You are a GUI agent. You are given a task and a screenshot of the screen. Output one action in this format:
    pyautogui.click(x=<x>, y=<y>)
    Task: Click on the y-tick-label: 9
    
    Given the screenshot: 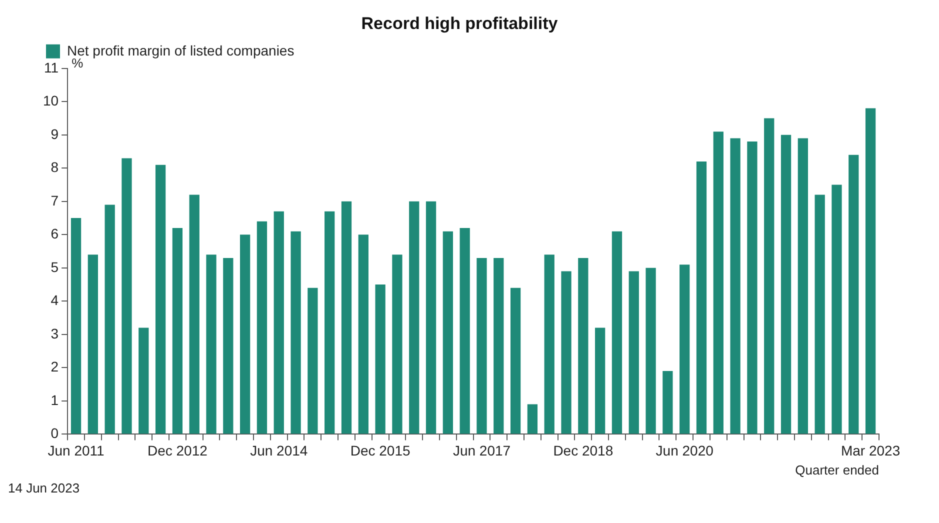 What is the action you would take?
    pyautogui.click(x=54, y=134)
    